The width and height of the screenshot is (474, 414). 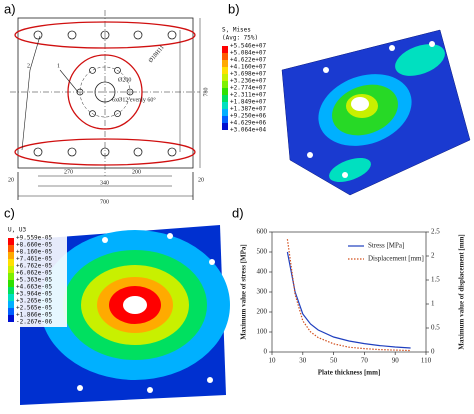 I want to click on legend-level: +9.250e+06, so click(x=248, y=116).